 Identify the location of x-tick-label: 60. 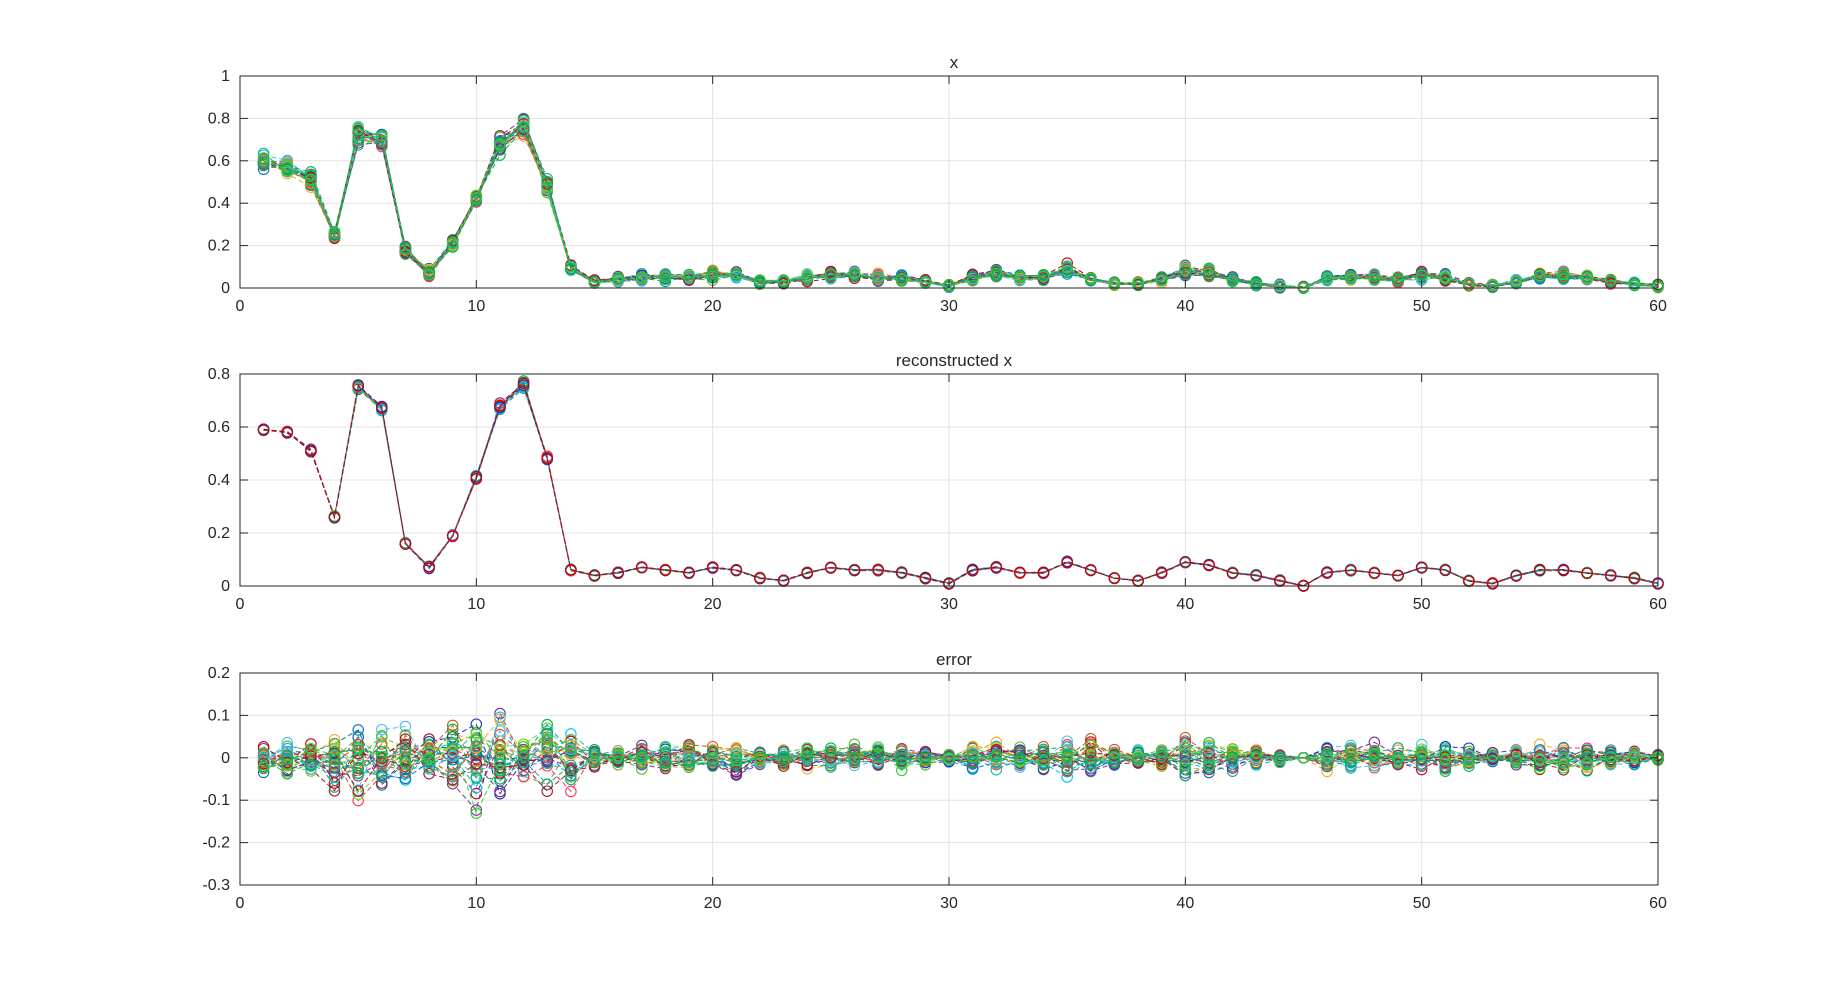
(1658, 903).